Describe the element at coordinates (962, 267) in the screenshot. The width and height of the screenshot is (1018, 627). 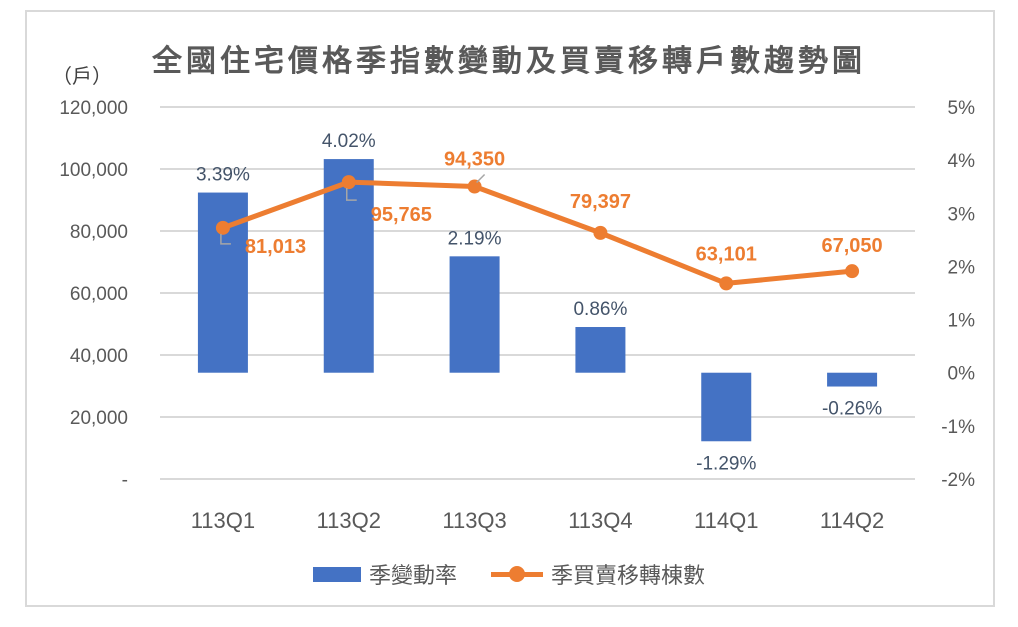
I see `right-axis-tick: 2%` at that location.